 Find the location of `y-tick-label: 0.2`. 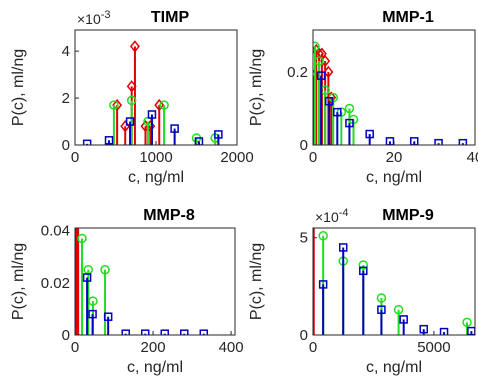

y-tick-label: 0.2 is located at coordinates (297, 72).